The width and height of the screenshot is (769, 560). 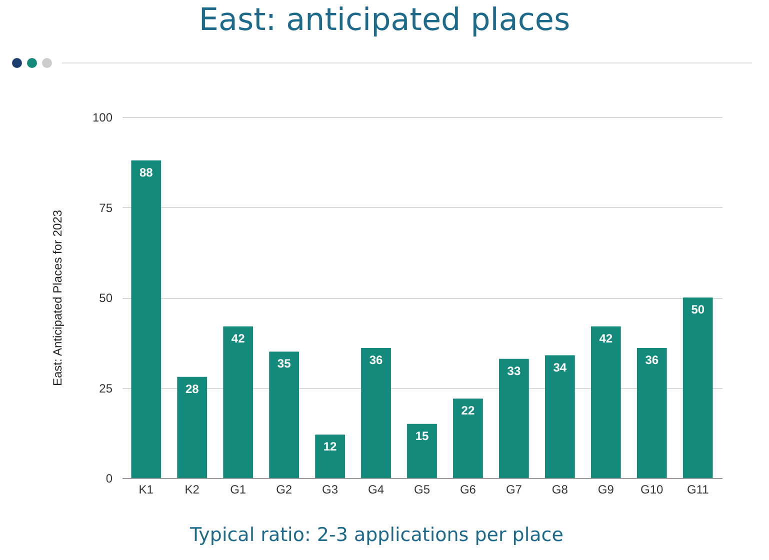 What do you see at coordinates (652, 489) in the screenshot?
I see `x-tick-label: G10` at bounding box center [652, 489].